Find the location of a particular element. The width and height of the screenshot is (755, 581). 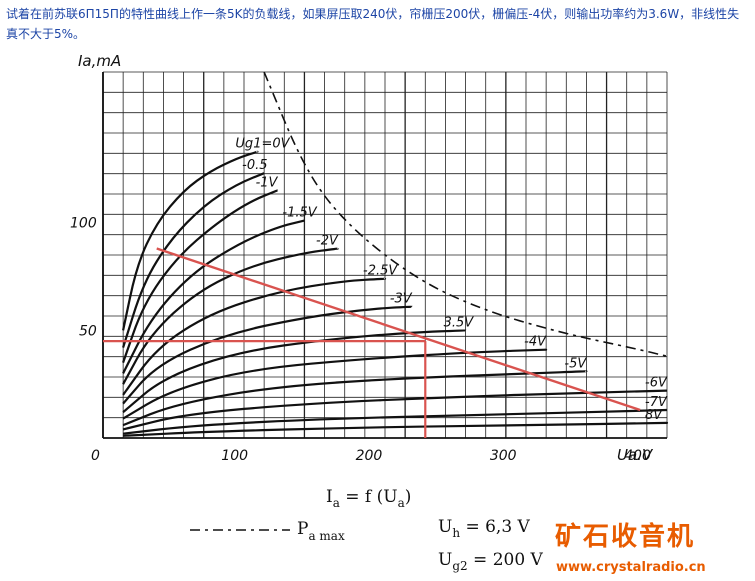

series-label: -7V is located at coordinates (656, 402).